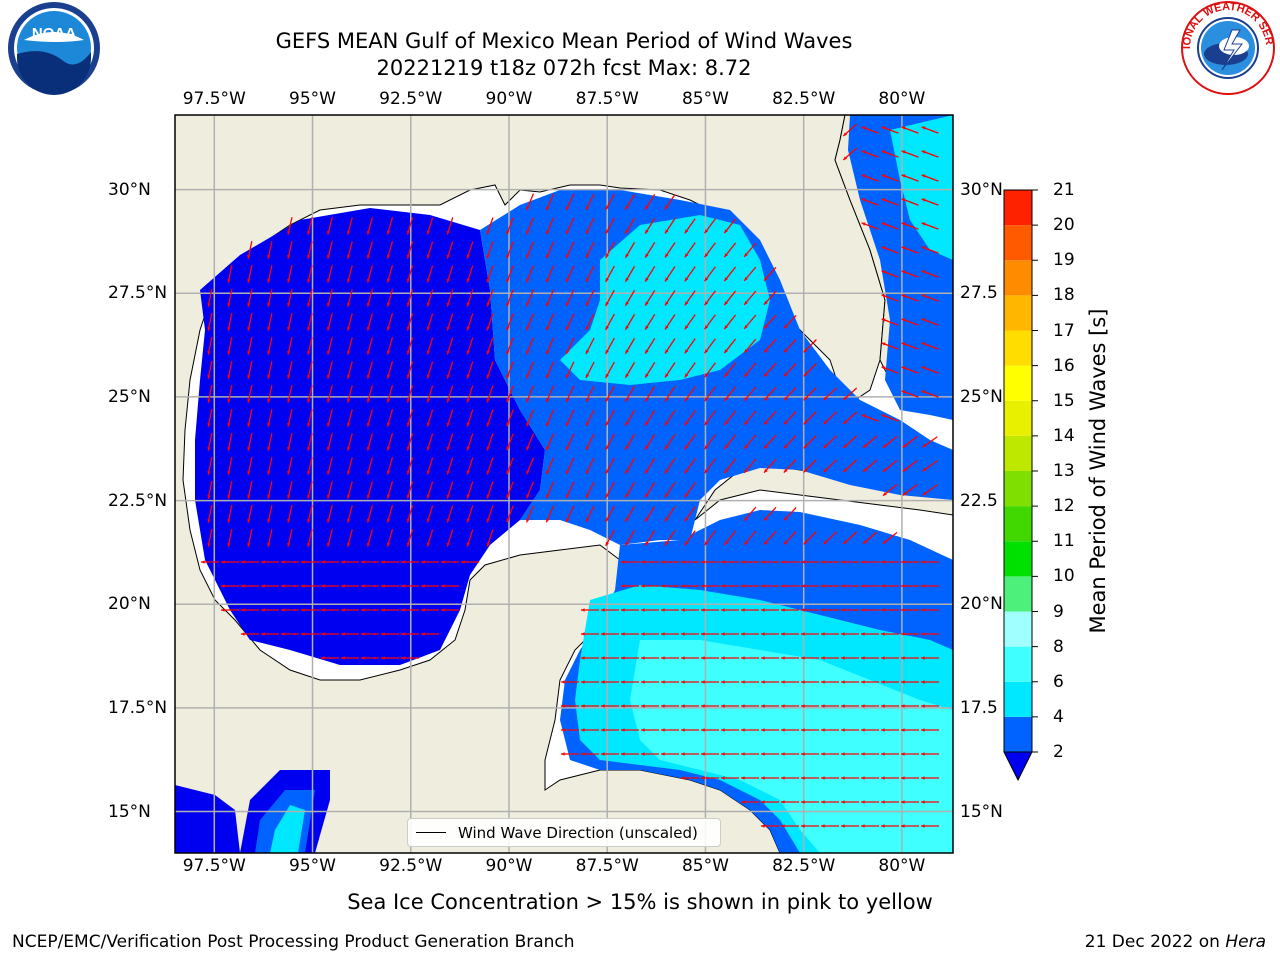 Image resolution: width=1280 pixels, height=960 pixels. Describe the element at coordinates (129, 396) in the screenshot. I see `left-lat-tick: 25°N` at that location.